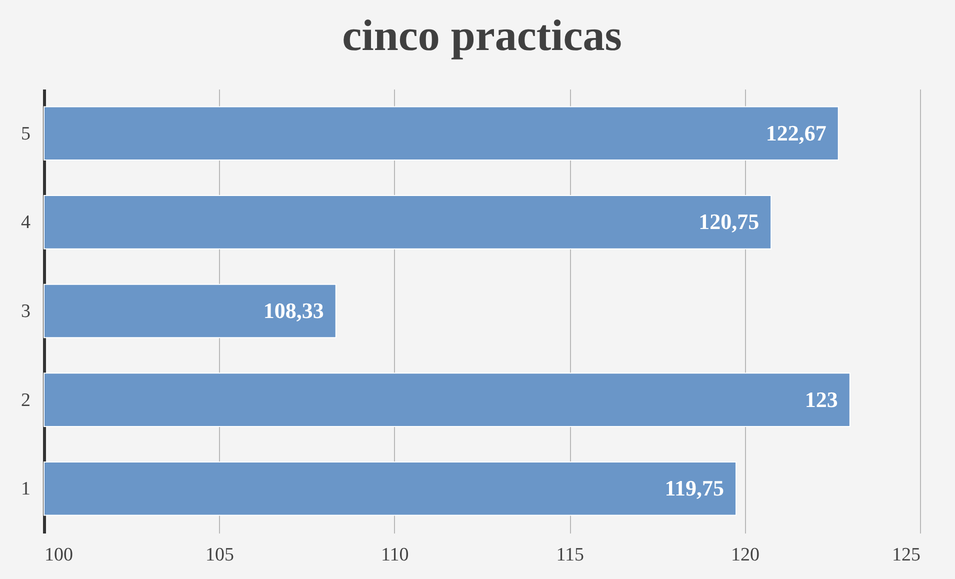 This screenshot has width=955, height=579. I want to click on y-tick-label: 5, so click(25, 133).